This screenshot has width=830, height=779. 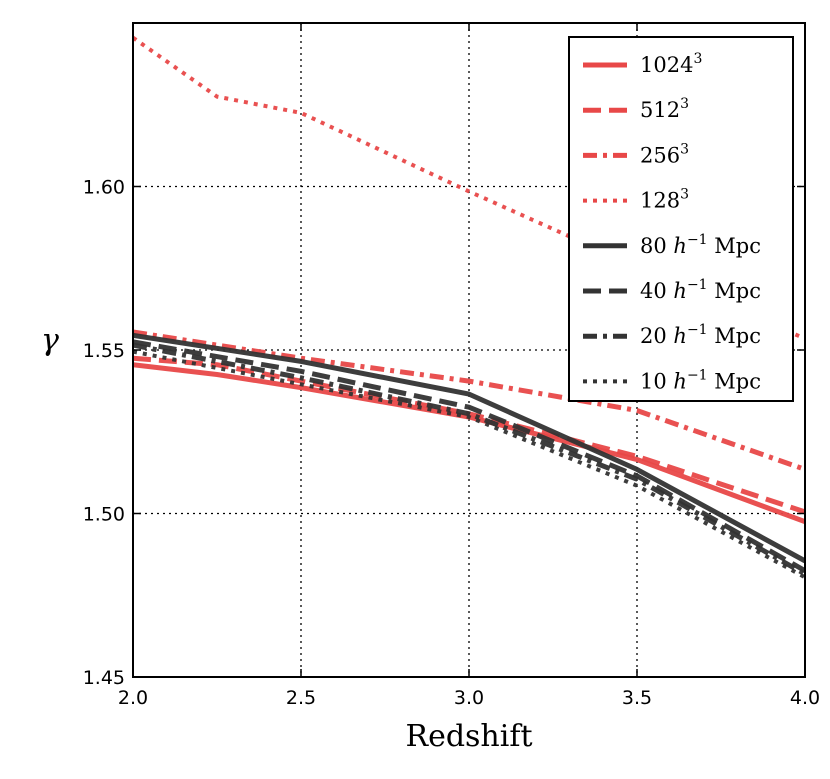 What do you see at coordinates (805, 698) in the screenshot?
I see `x-tick-label: 4.0` at bounding box center [805, 698].